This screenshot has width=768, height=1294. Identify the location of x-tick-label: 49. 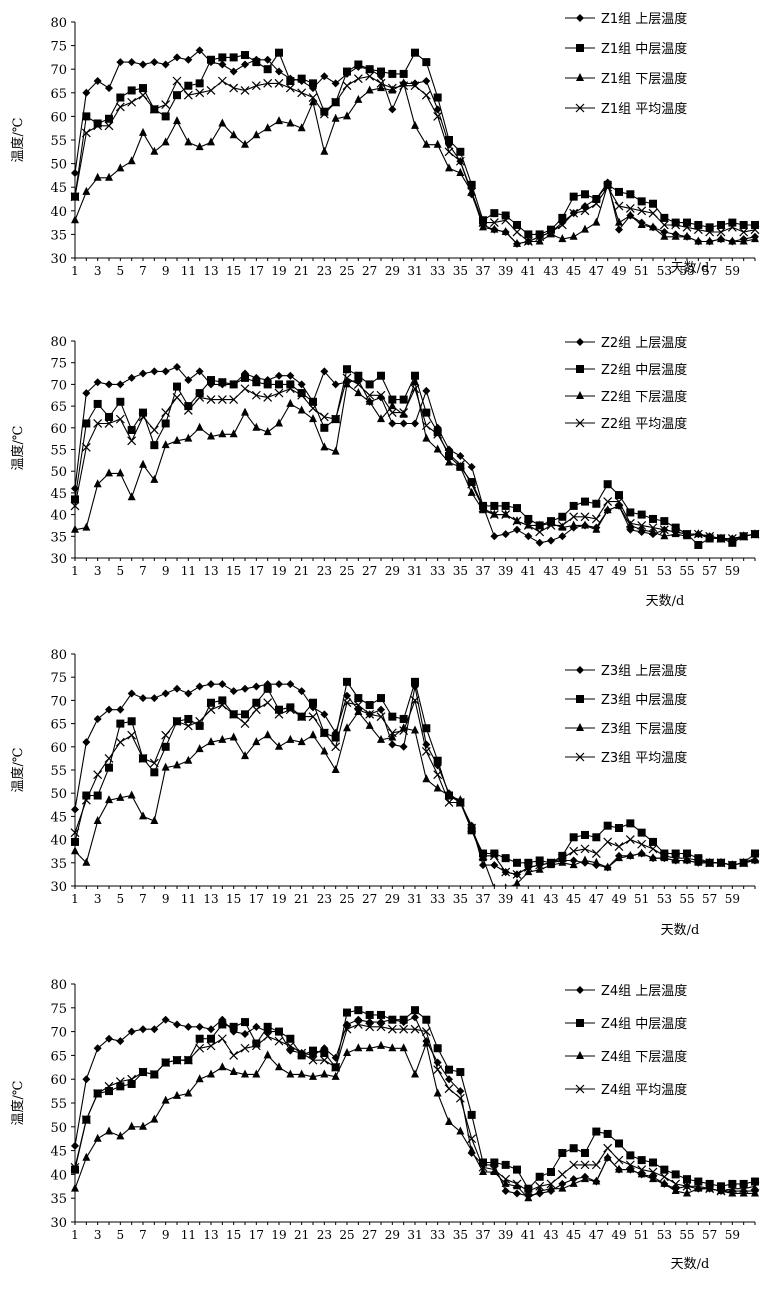
(618, 271).